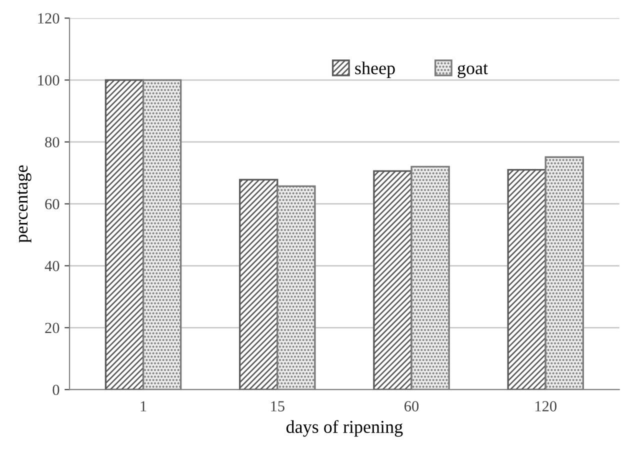 This screenshot has height=453, width=632. I want to click on x-tick-label: 60, so click(411, 406).